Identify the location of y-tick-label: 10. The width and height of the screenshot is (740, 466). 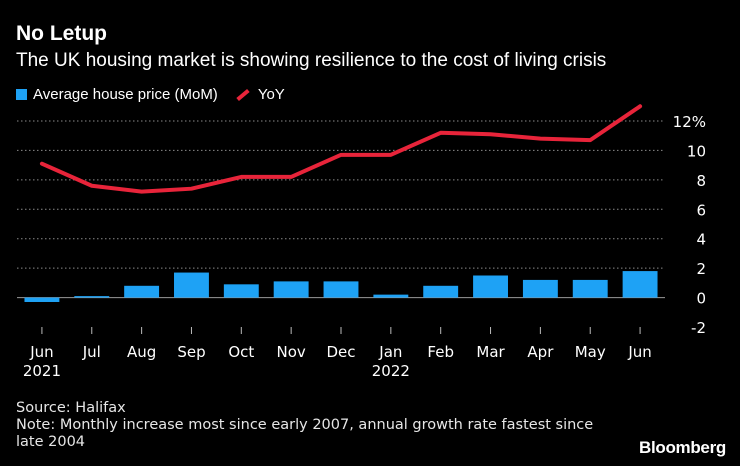
(696, 151).